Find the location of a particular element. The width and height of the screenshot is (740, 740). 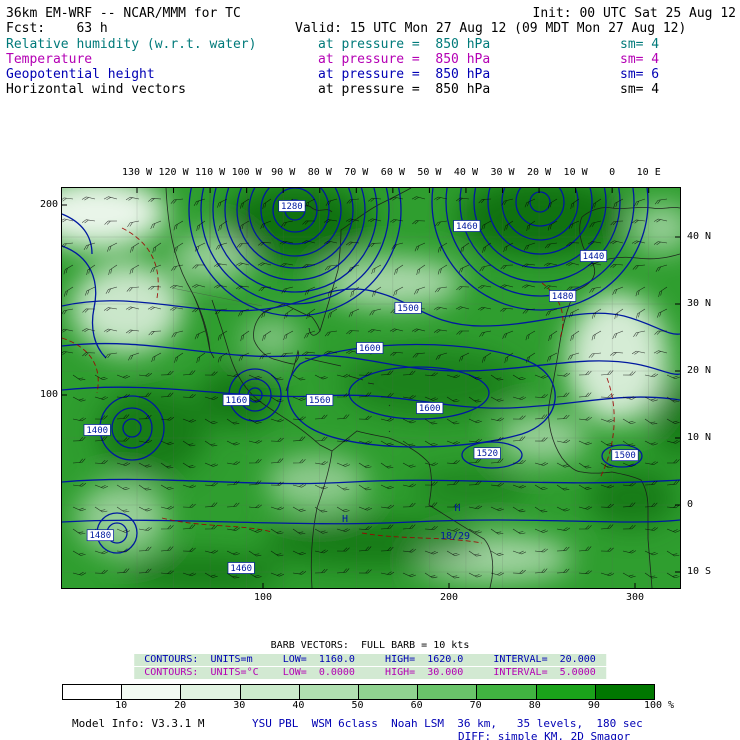

colorbar-tick: 90 is located at coordinates (593, 705).